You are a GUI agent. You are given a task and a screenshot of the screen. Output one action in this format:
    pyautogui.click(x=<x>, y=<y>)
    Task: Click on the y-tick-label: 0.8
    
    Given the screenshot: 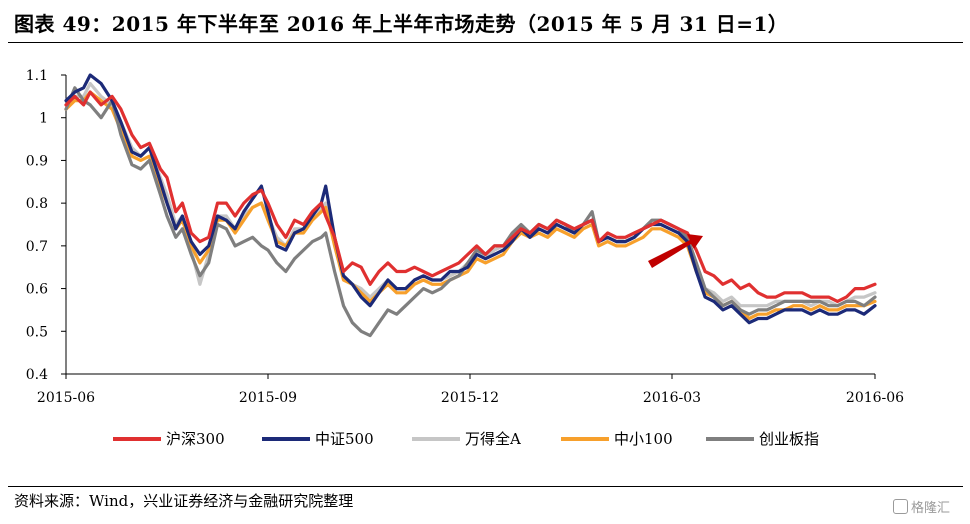 What is the action you would take?
    pyautogui.click(x=37, y=204)
    